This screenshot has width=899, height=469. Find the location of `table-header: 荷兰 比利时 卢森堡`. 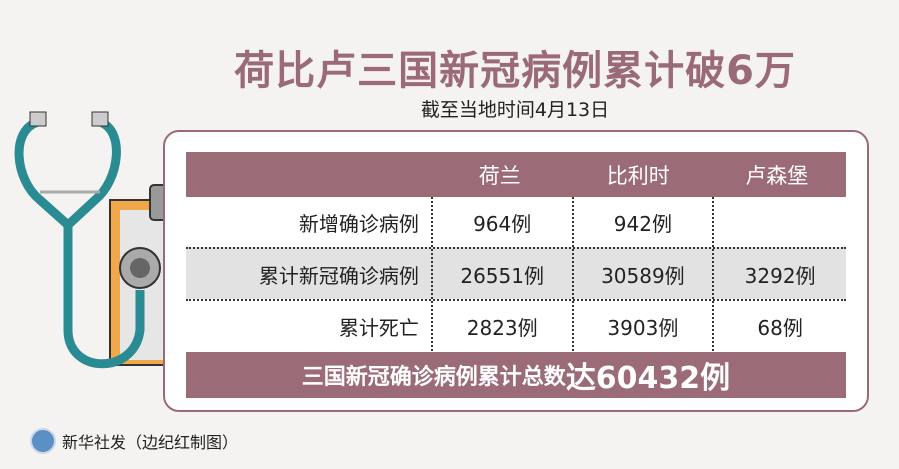

table-header: 荷兰 比利时 卢森堡 is located at coordinates (516, 174).